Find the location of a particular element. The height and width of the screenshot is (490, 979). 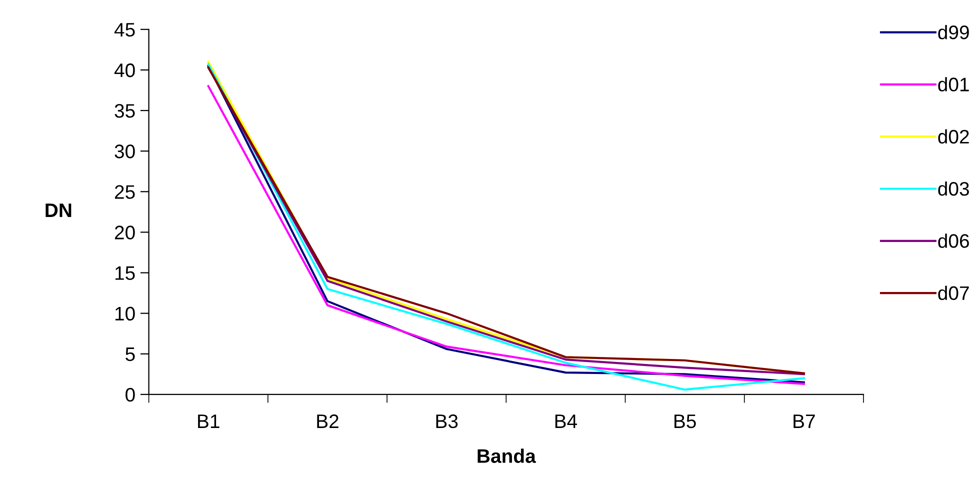

x-axis-title: Banda is located at coordinates (507, 455).